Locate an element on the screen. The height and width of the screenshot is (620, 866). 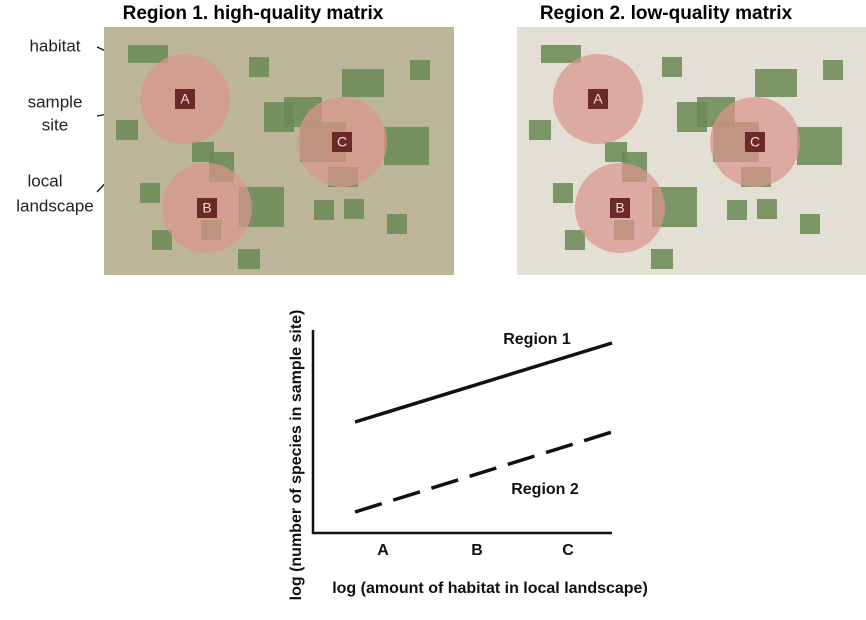
region2-line is located at coordinates (483, 472).